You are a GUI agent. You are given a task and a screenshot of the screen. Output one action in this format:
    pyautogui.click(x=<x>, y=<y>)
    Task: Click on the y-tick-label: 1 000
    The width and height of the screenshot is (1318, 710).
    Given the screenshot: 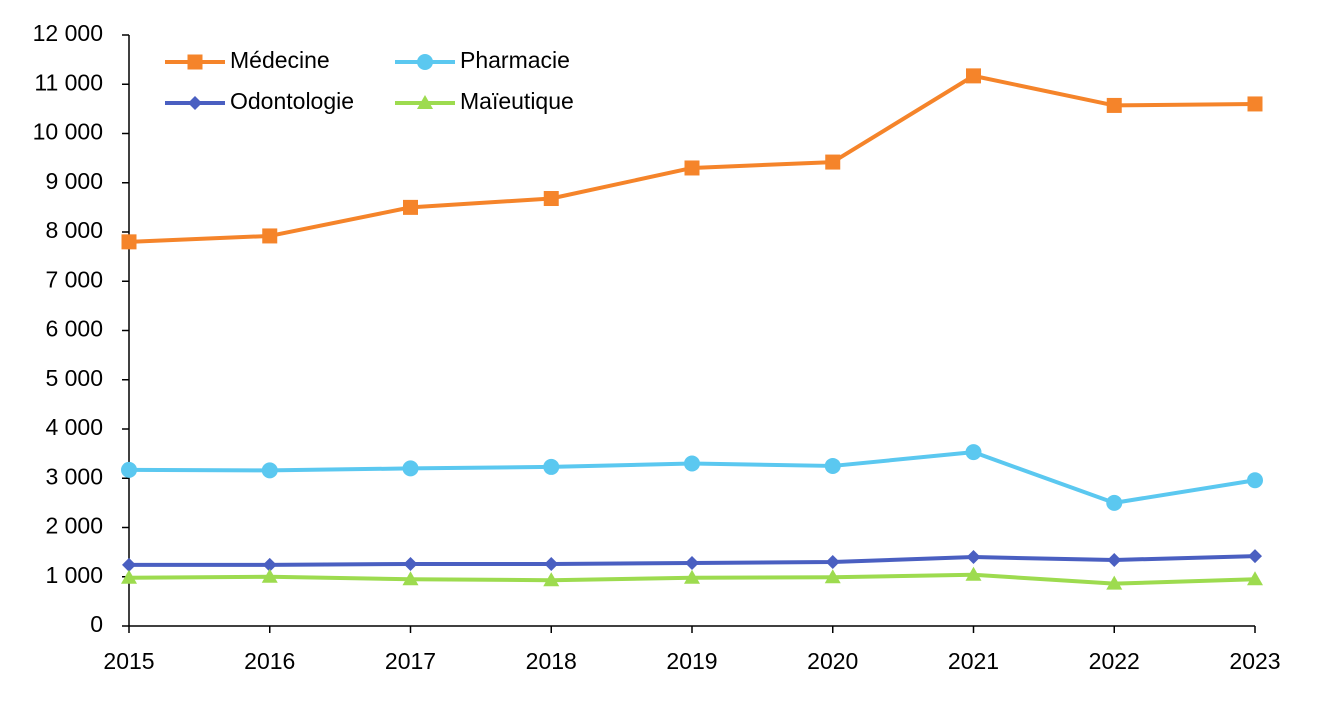 What is the action you would take?
    pyautogui.click(x=74, y=575)
    